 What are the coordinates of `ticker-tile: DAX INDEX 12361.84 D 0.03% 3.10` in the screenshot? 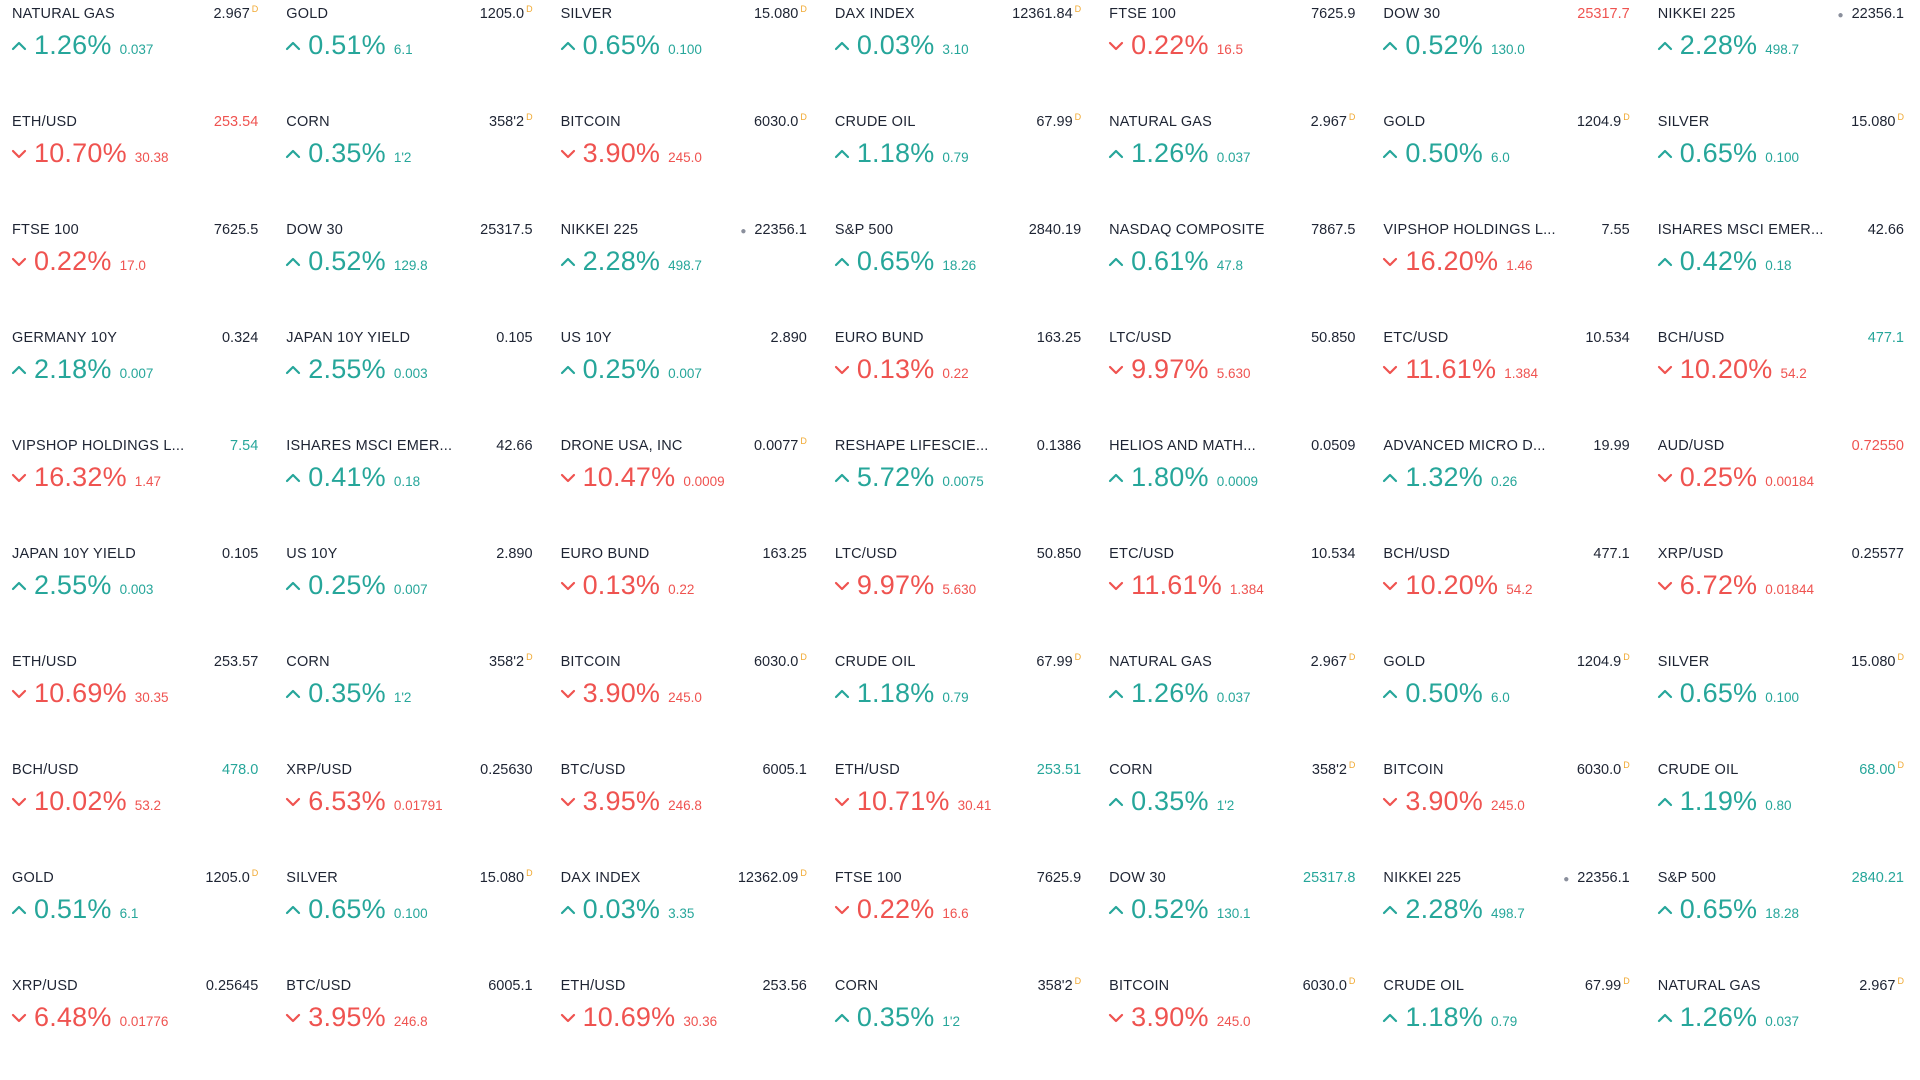 It's located at (960, 54).